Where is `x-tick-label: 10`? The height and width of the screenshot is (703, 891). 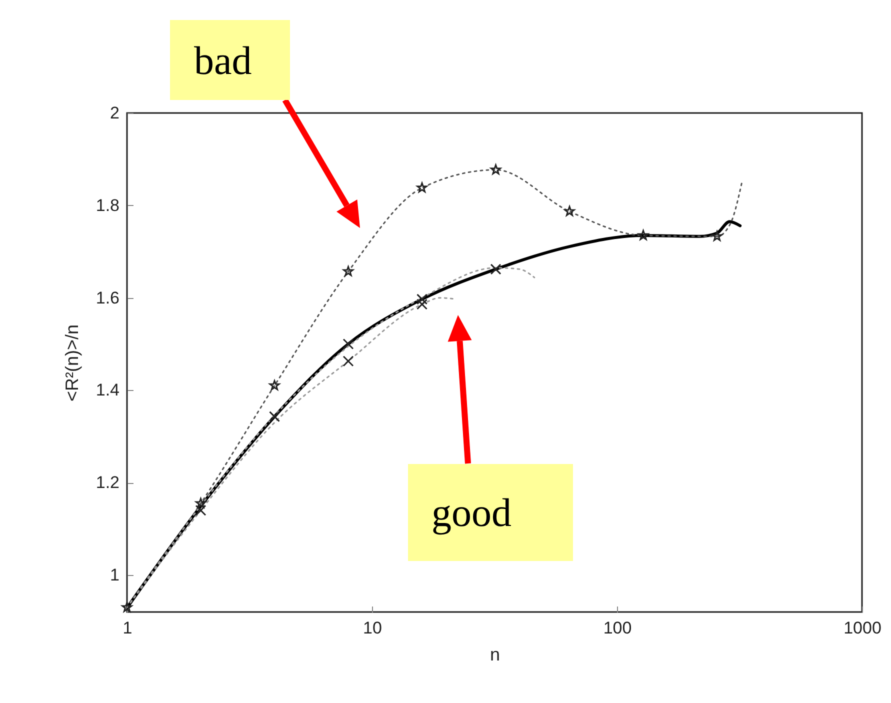
x-tick-label: 10 is located at coordinates (372, 628).